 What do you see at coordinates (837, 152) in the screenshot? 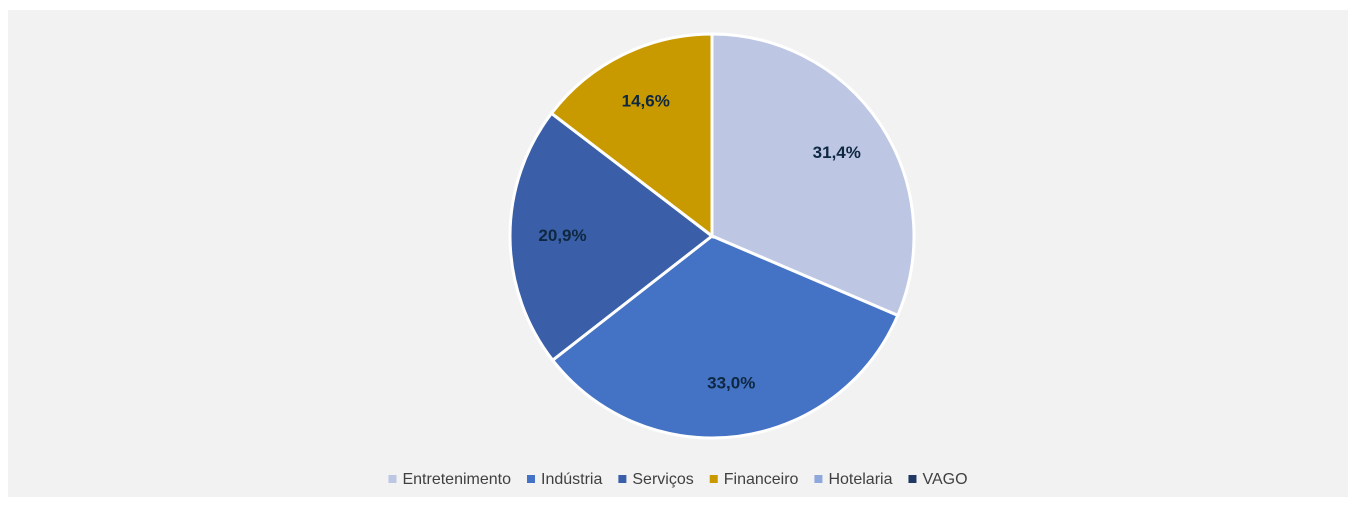
I see `data-label: 31,4%` at bounding box center [837, 152].